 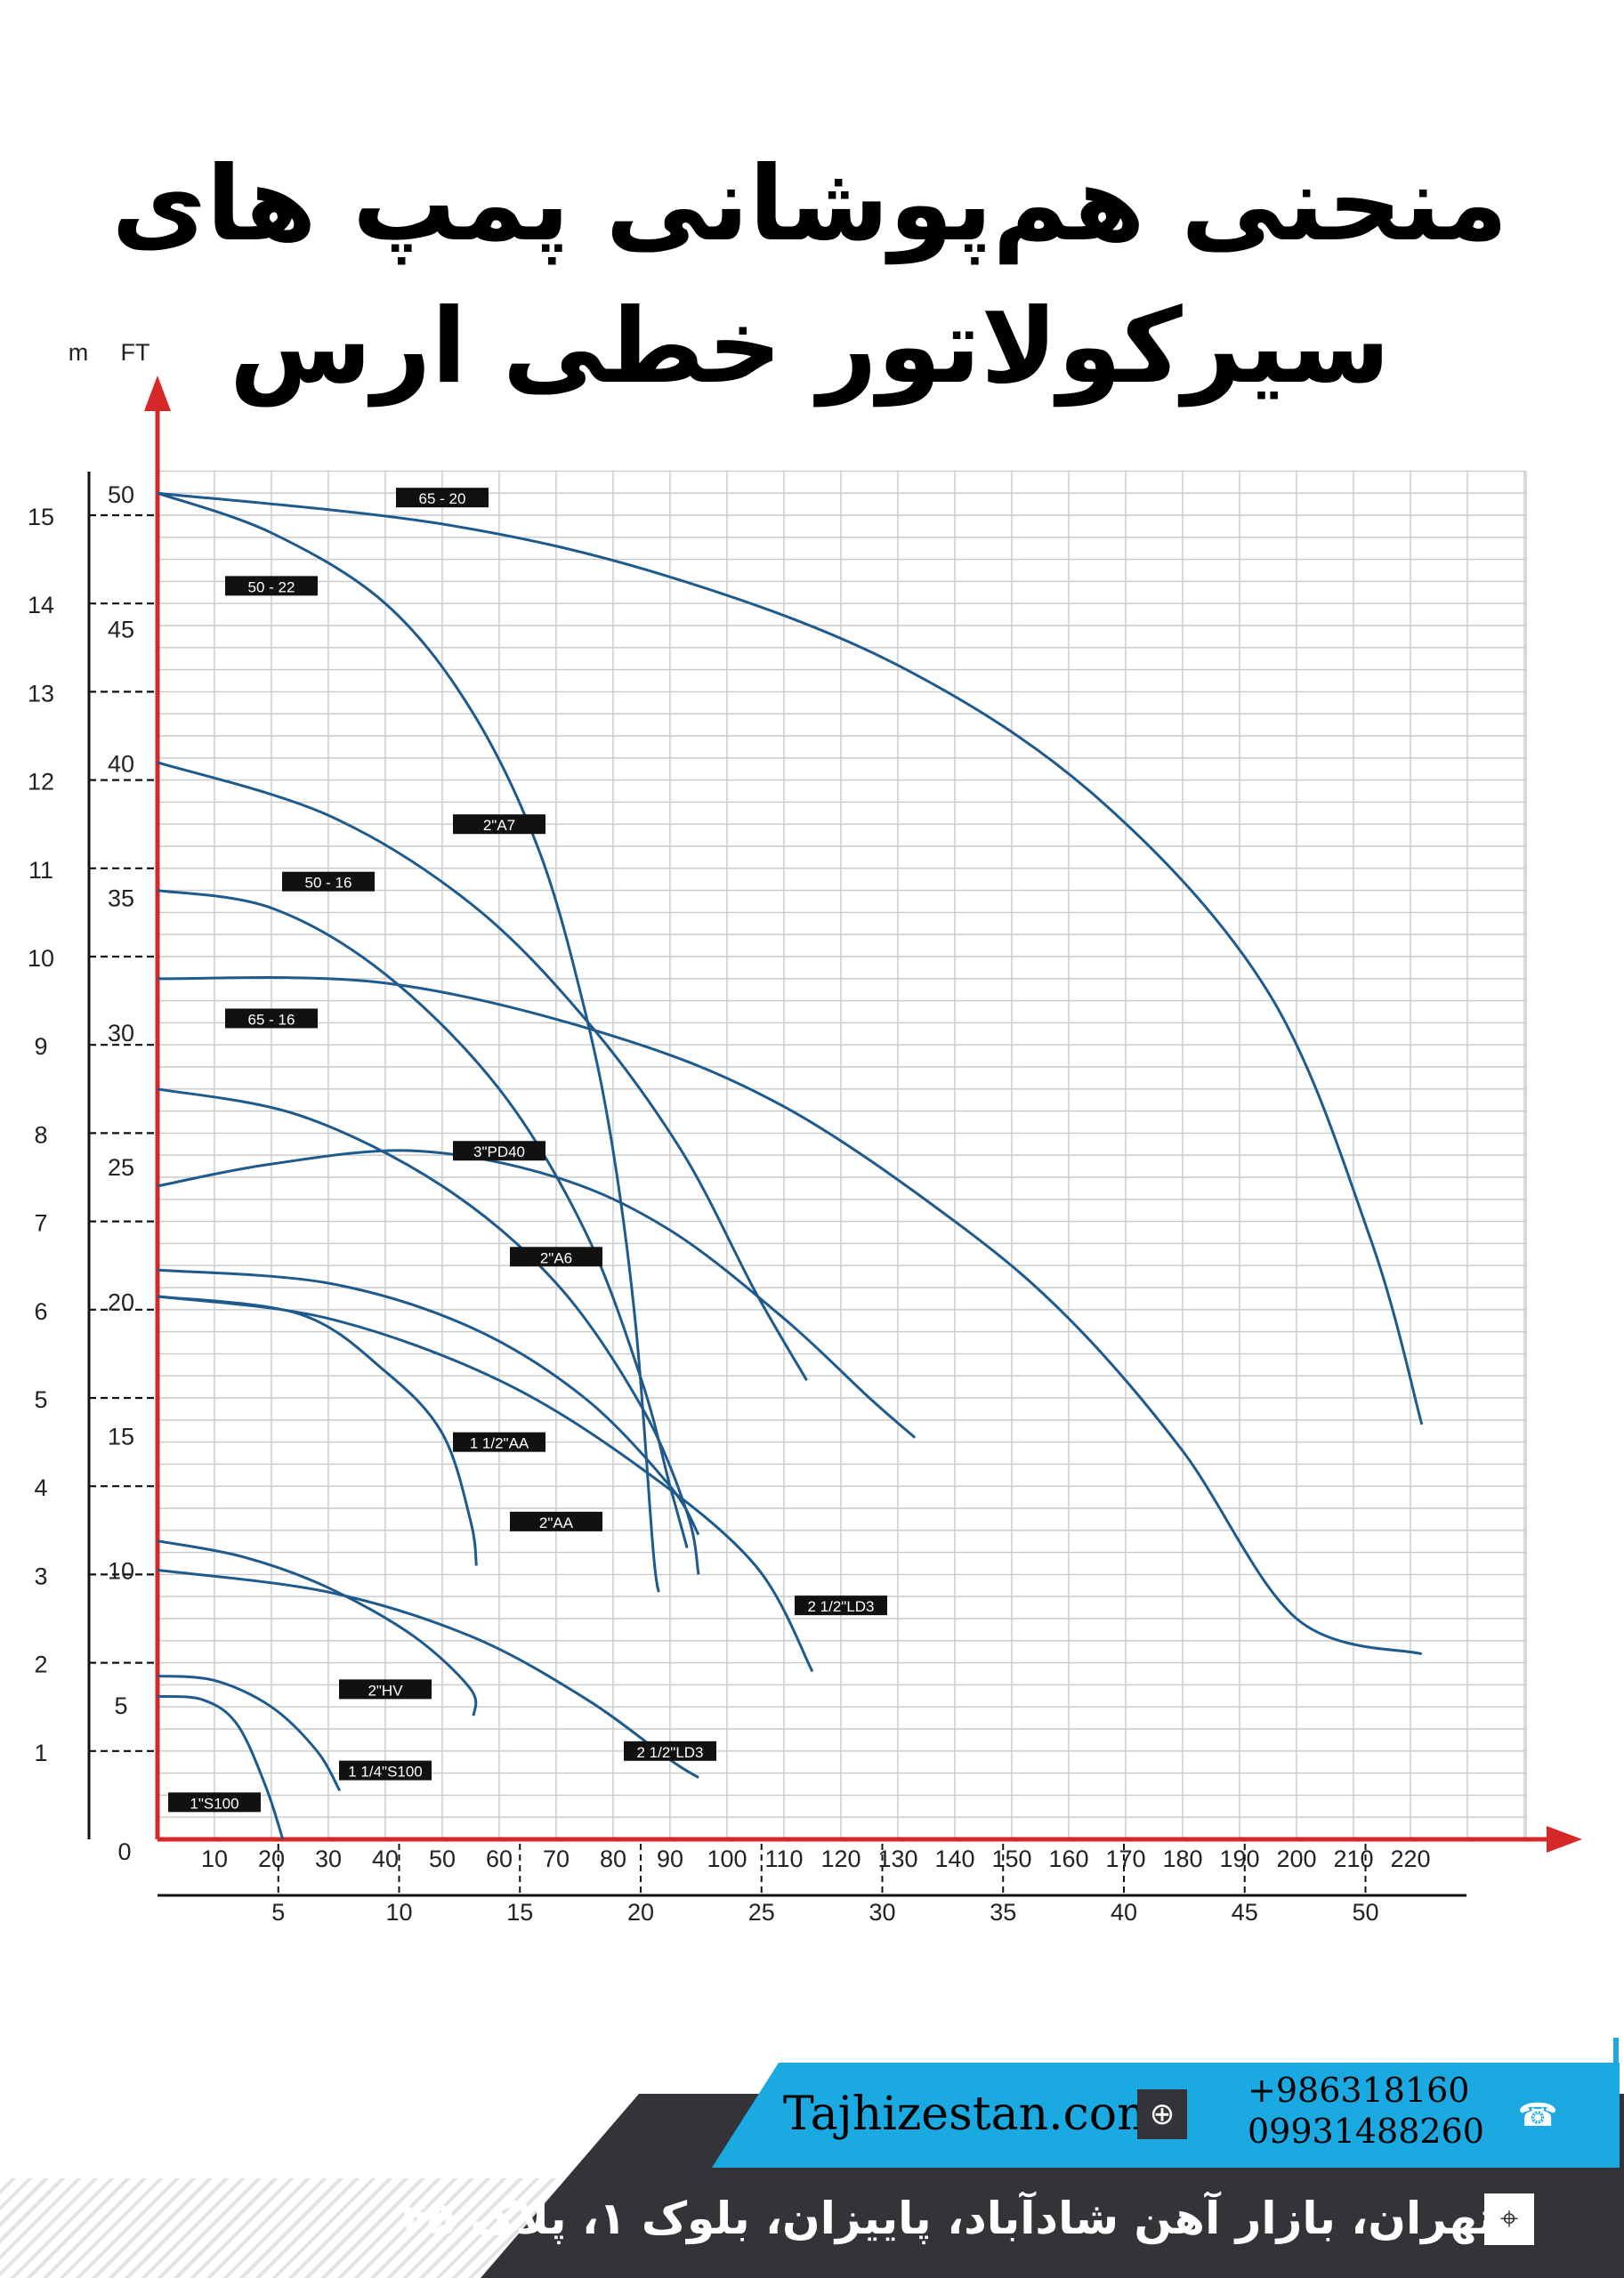 I want to click on curve-1-s100, so click(x=221, y=1767).